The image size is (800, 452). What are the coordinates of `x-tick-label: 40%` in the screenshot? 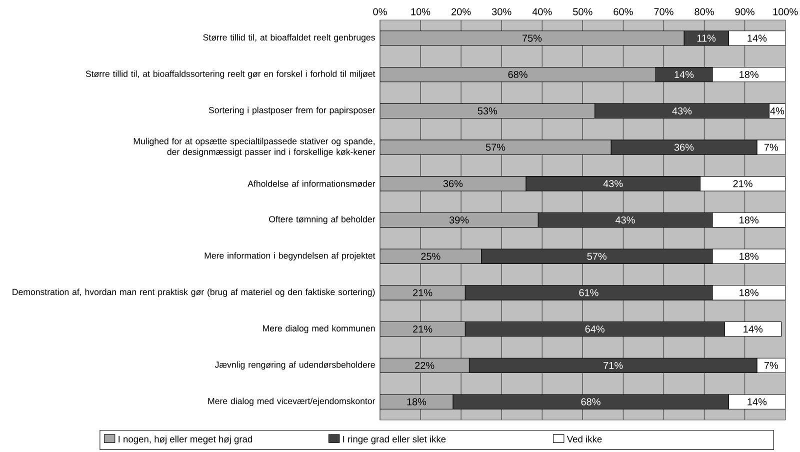 It's located at (542, 12).